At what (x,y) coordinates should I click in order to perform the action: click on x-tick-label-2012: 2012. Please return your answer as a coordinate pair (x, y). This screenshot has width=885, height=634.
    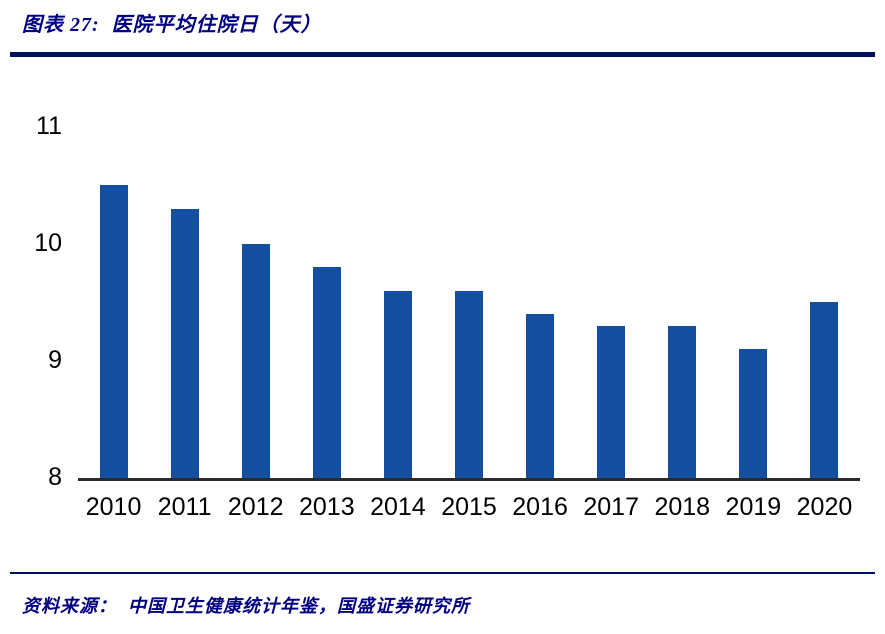
    Looking at the image, I should click on (255, 507).